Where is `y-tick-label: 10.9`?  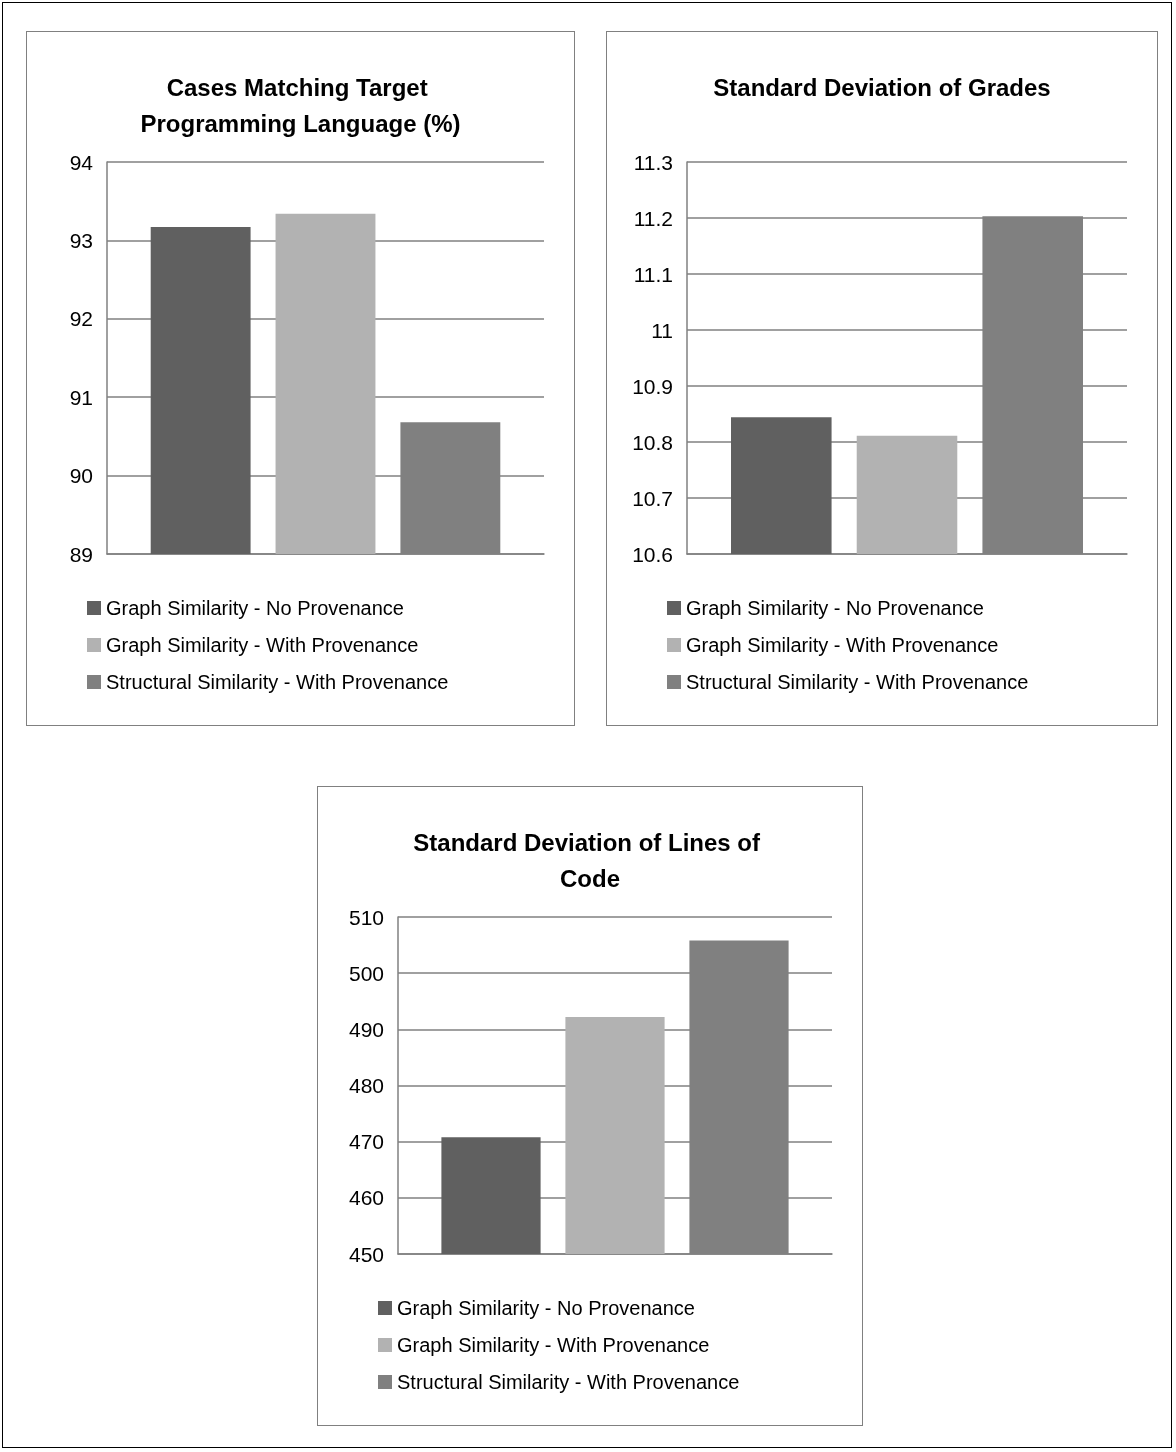 y-tick-label: 10.9 is located at coordinates (652, 386).